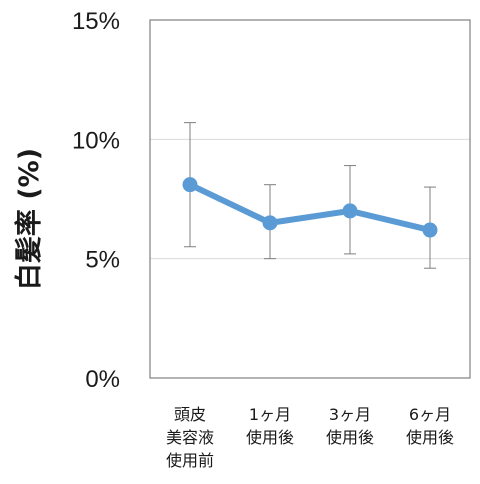  I want to click on y-tick-label: 10%, so click(96, 140).